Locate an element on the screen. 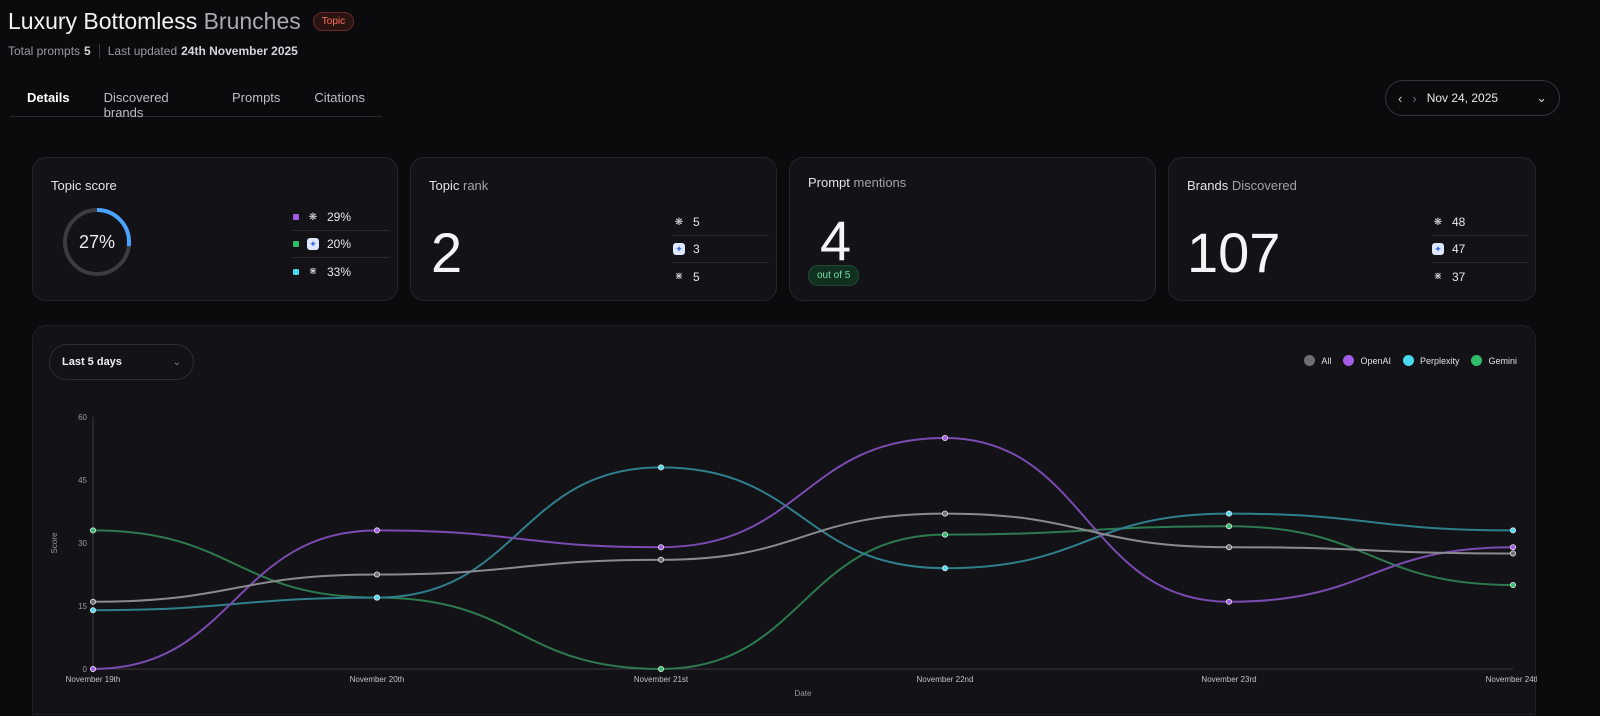  title-main: Luxury Bottomless is located at coordinates (103, 21).